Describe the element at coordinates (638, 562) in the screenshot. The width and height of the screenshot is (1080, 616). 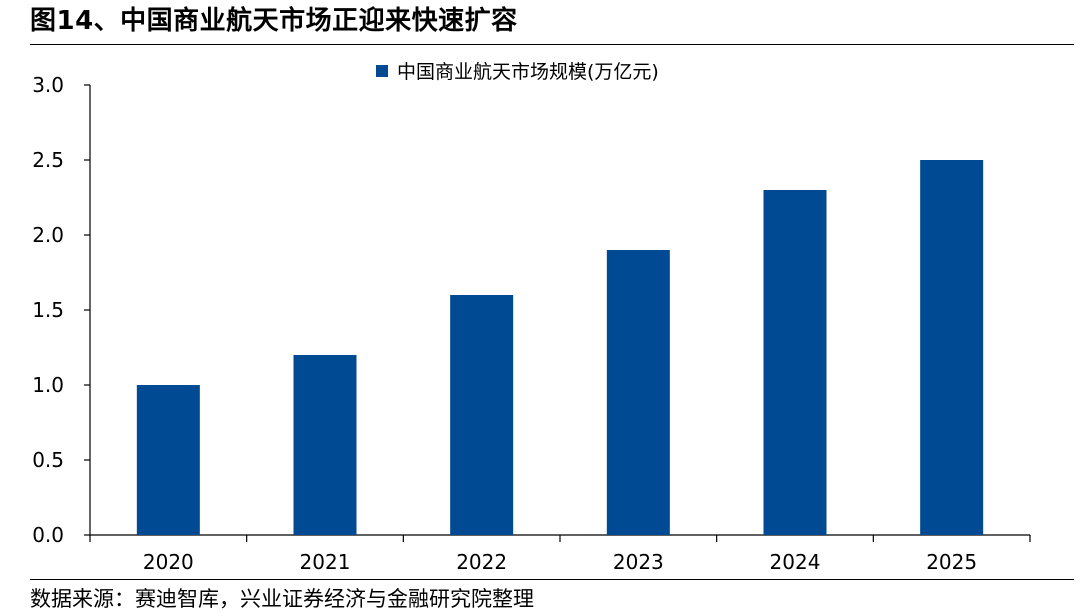
I see `x-tick-label: 2023` at that location.